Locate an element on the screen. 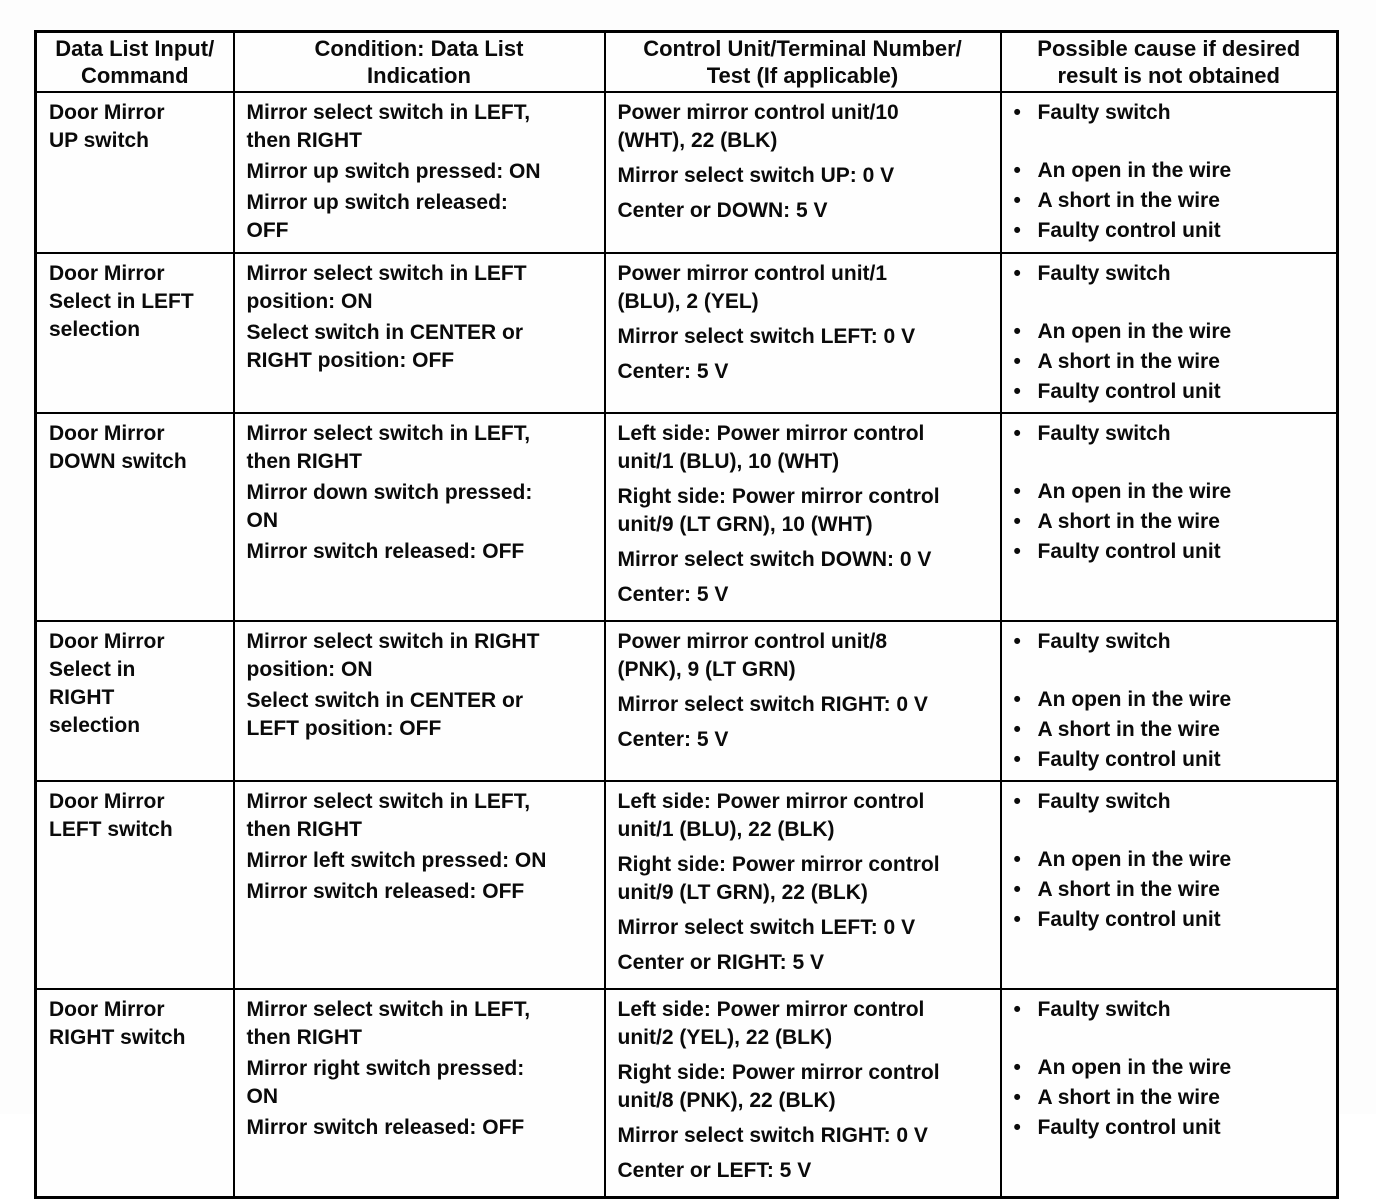 This screenshot has height=1199, width=1376. cell-input-command: Door Mirror LEFT switch is located at coordinates (134, 885).